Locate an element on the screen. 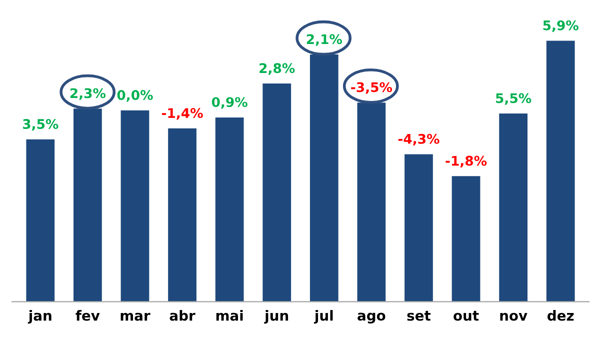  annotation: 3,5% is located at coordinates (40, 125).